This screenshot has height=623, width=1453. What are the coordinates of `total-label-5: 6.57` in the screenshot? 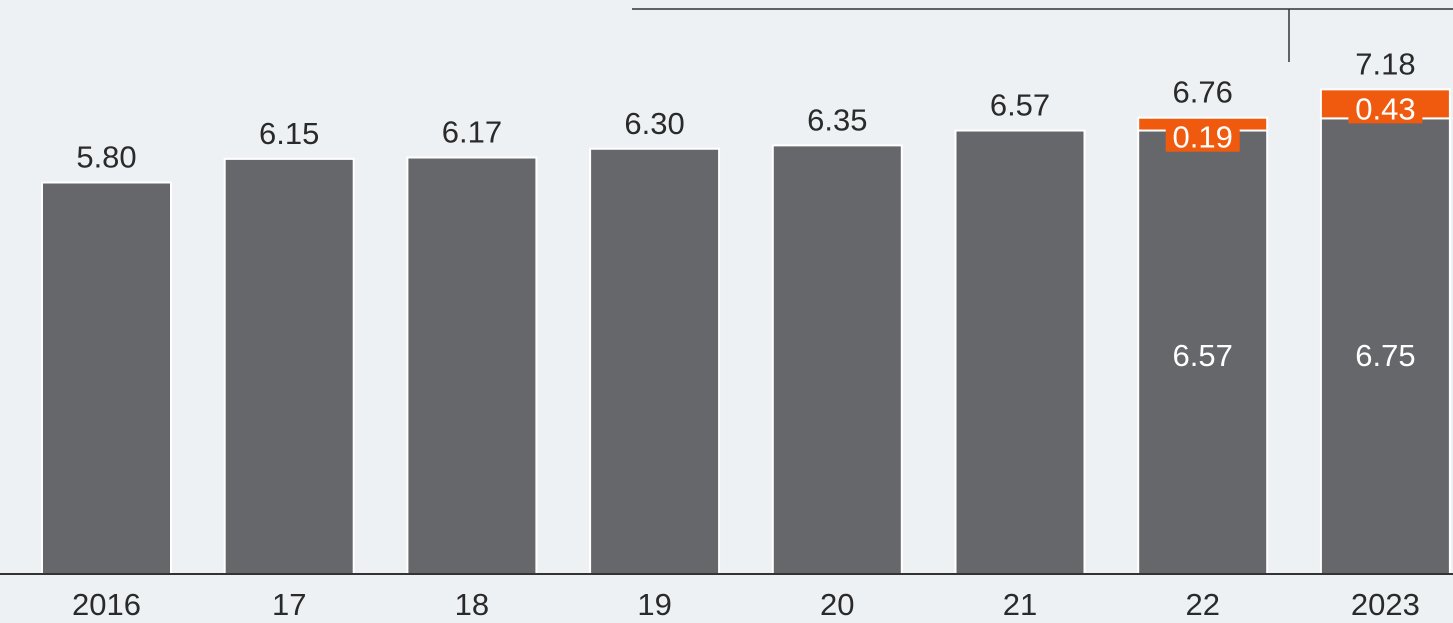 It's located at (1020, 105).